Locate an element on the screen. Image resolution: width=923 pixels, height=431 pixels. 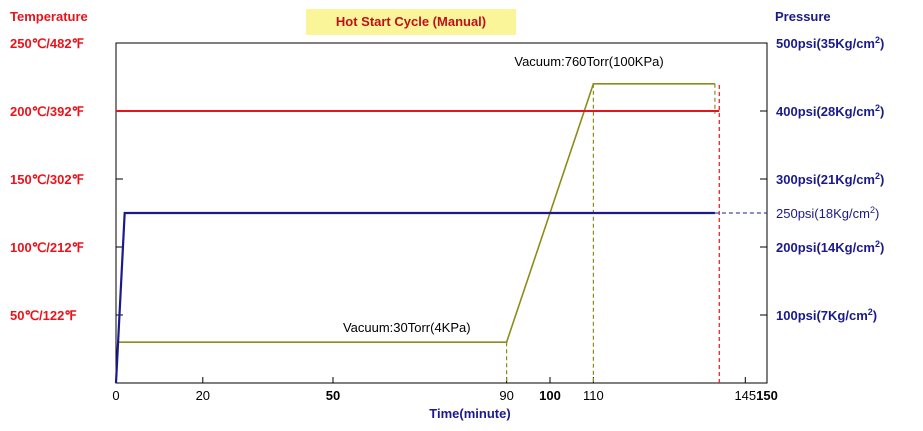
right-tick-label: 400psi(28Kg/cm2) is located at coordinates (830, 111).